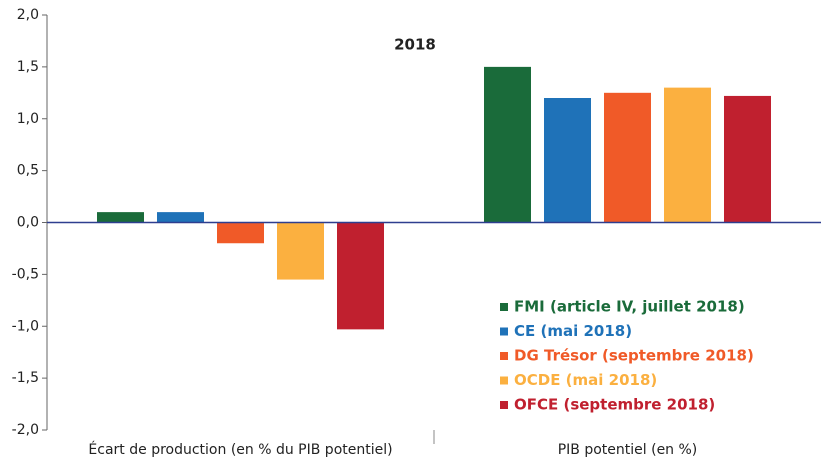 This screenshot has width=821, height=463. Describe the element at coordinates (585, 380) in the screenshot. I see `legend-label: OCDE (mai 2018)` at that location.